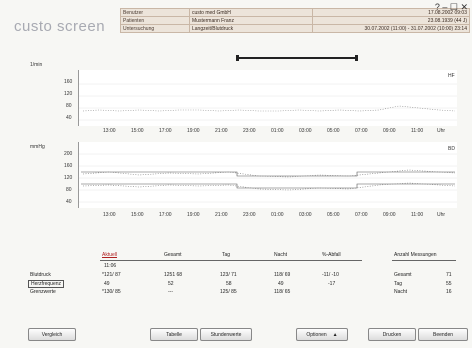 The width and height of the screenshot is (472, 348). Describe the element at coordinates (403, 275) in the screenshot. I see `count-label: Gesamt` at that location.